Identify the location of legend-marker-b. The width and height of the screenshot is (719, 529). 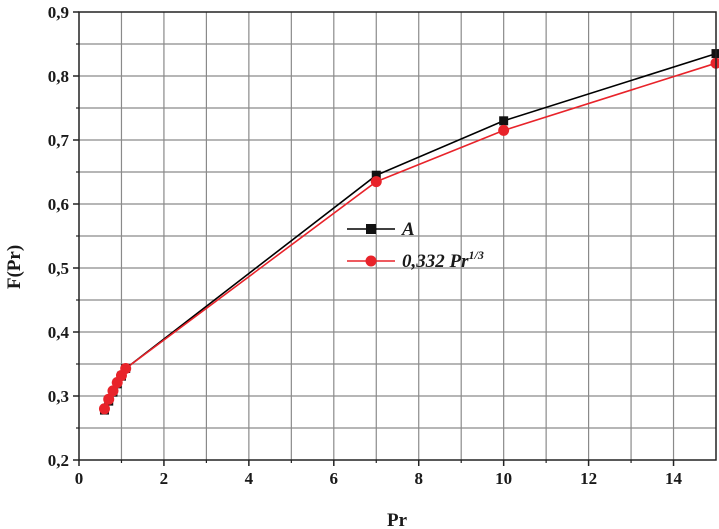
(371, 261).